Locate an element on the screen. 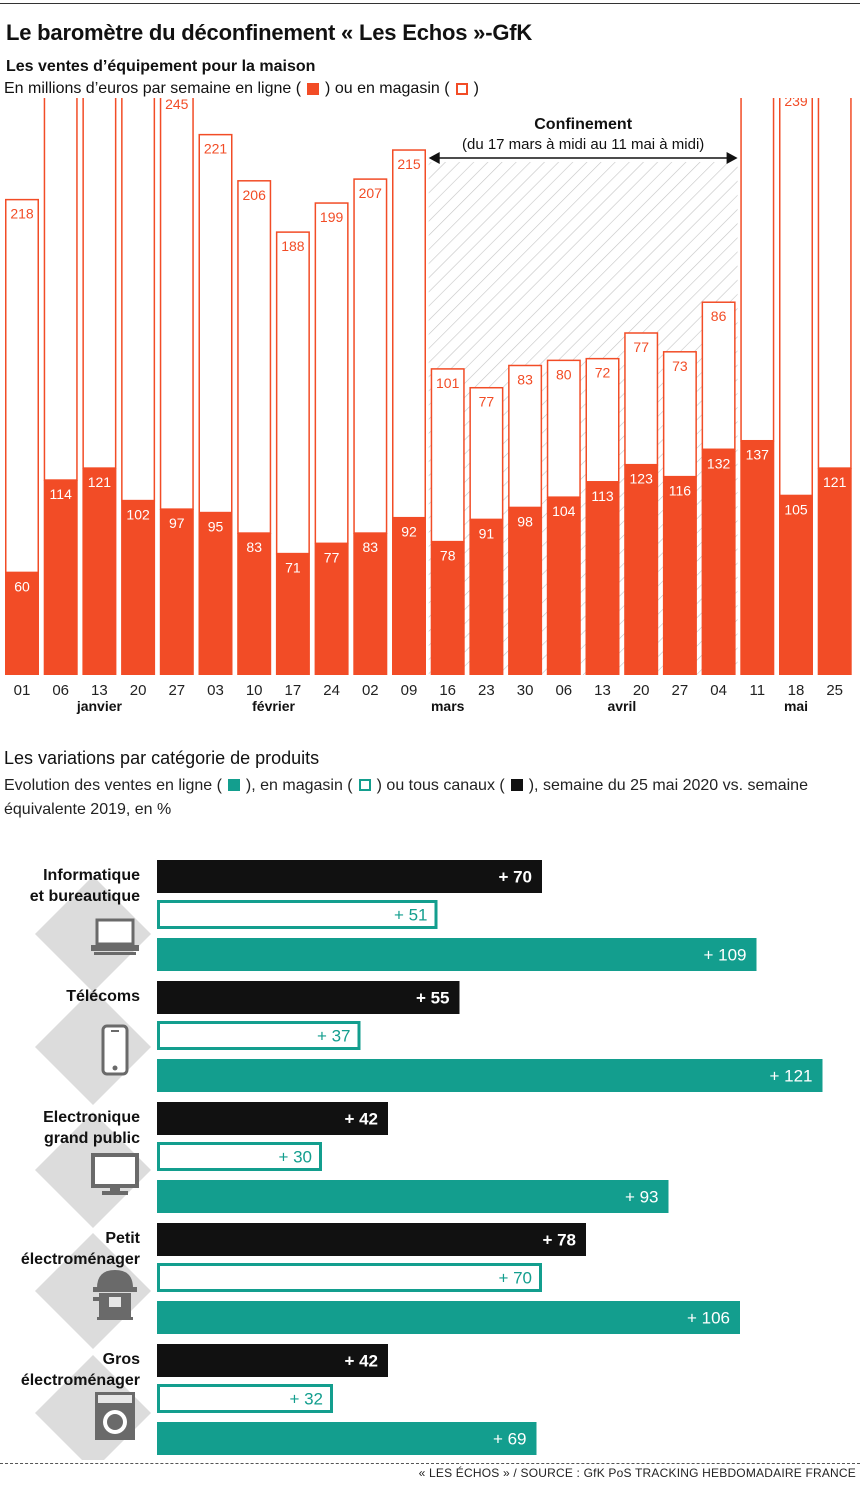 The image size is (860, 1485). month-label: mai is located at coordinates (796, 706).